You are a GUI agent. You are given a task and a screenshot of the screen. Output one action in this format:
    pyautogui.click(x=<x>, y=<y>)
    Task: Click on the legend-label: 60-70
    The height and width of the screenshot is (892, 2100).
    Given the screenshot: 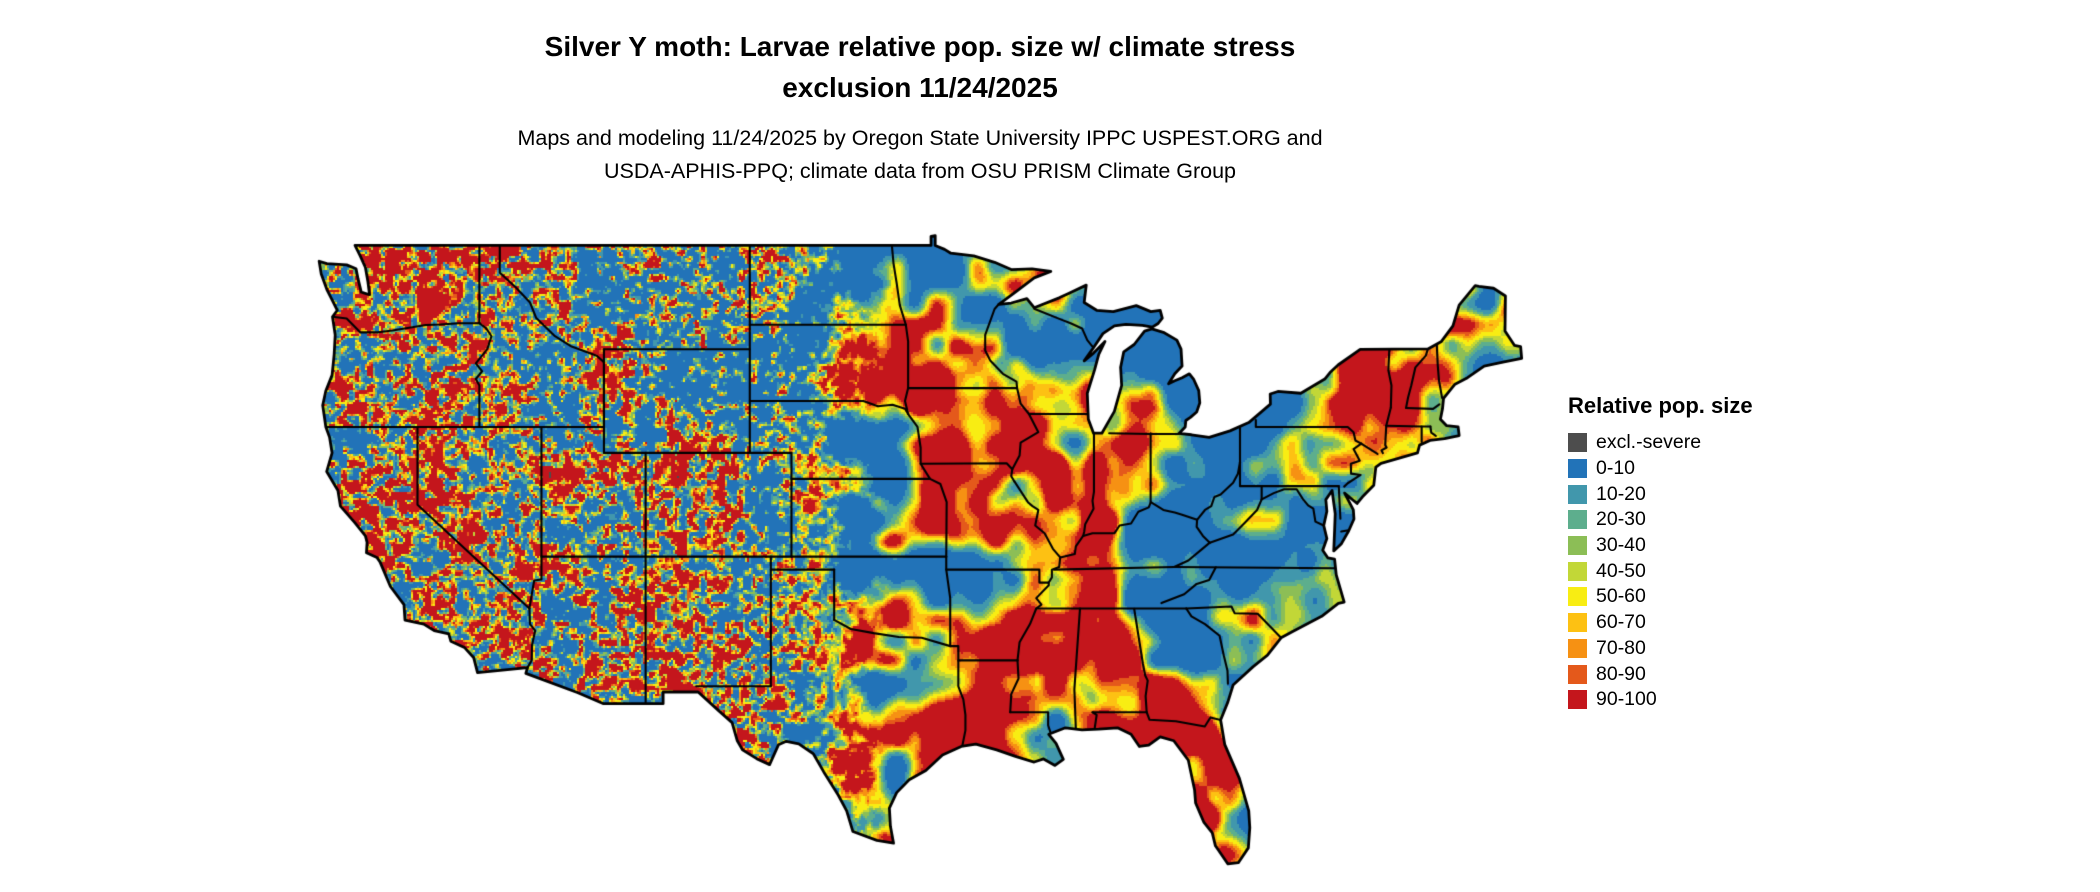 What is the action you would take?
    pyautogui.click(x=1621, y=622)
    